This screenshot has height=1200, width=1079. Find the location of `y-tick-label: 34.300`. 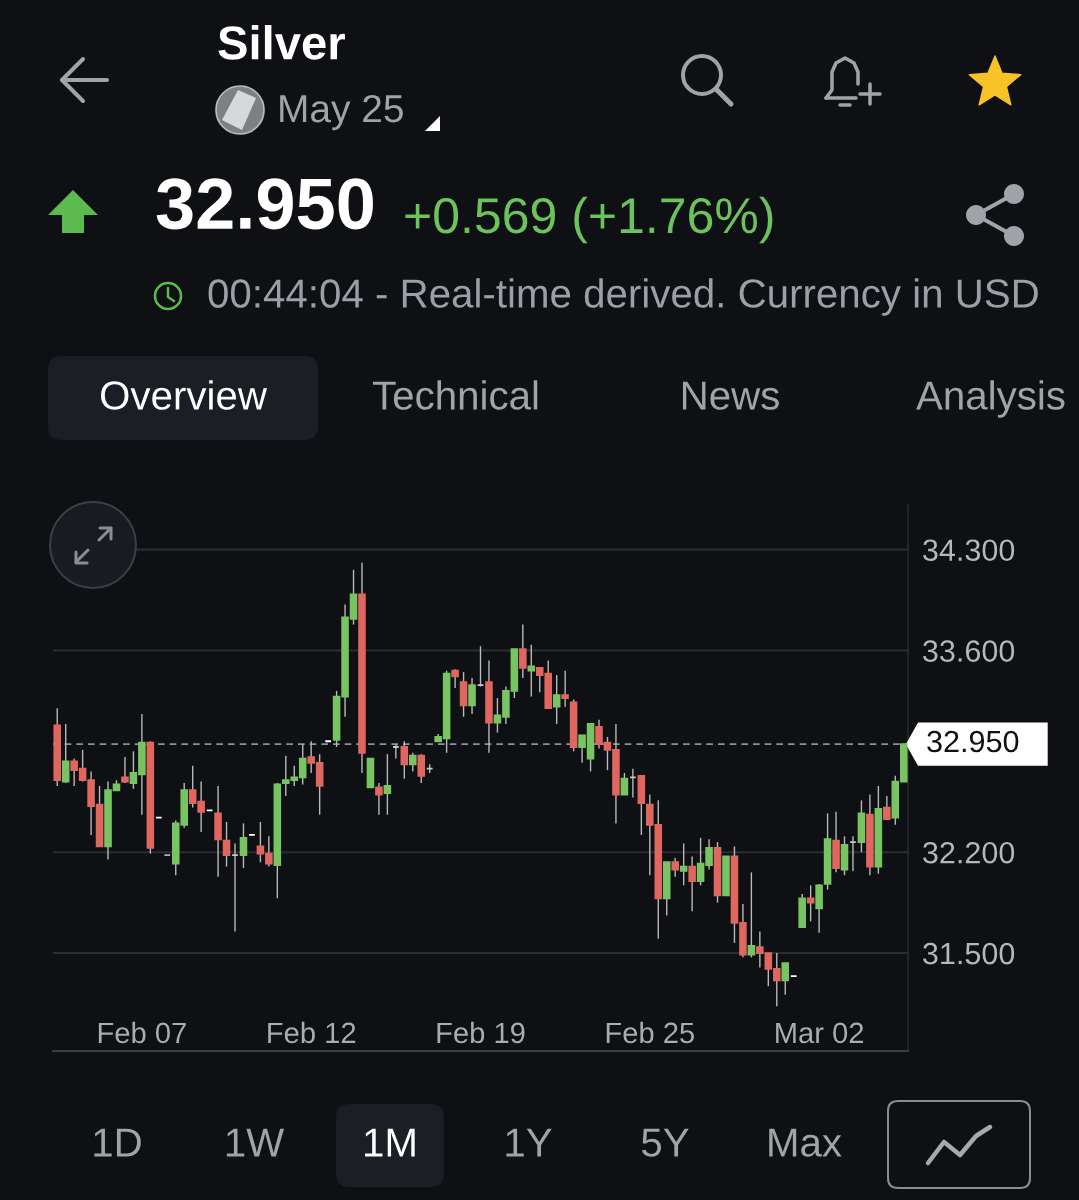

y-tick-label: 34.300 is located at coordinates (969, 550).